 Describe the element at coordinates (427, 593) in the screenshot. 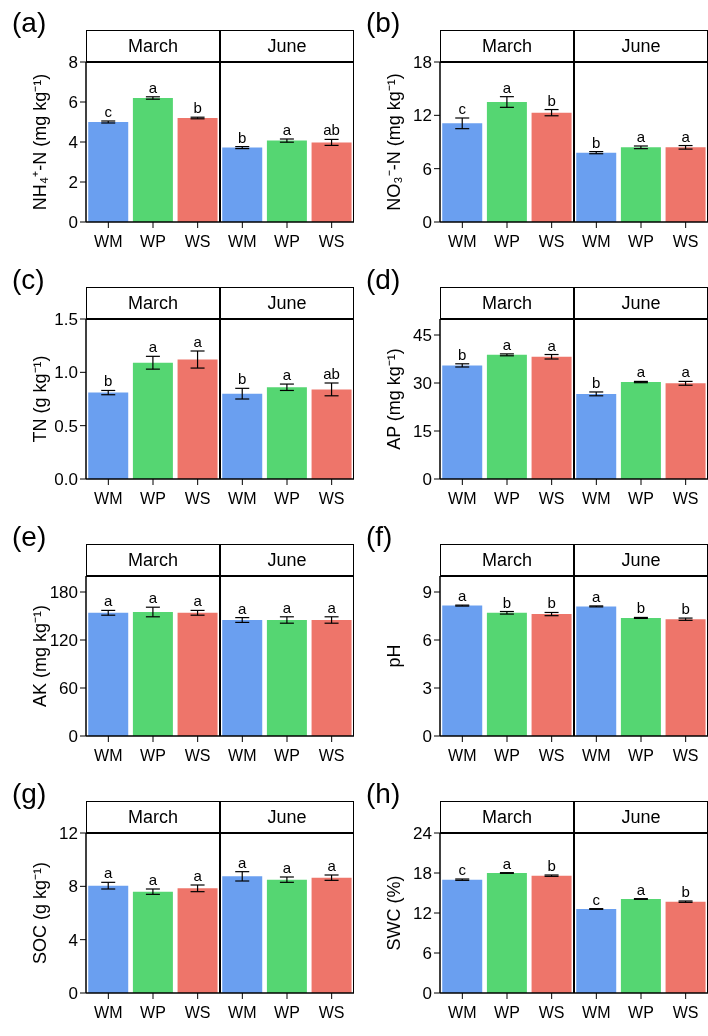

I see `y-tick-label: 9` at that location.